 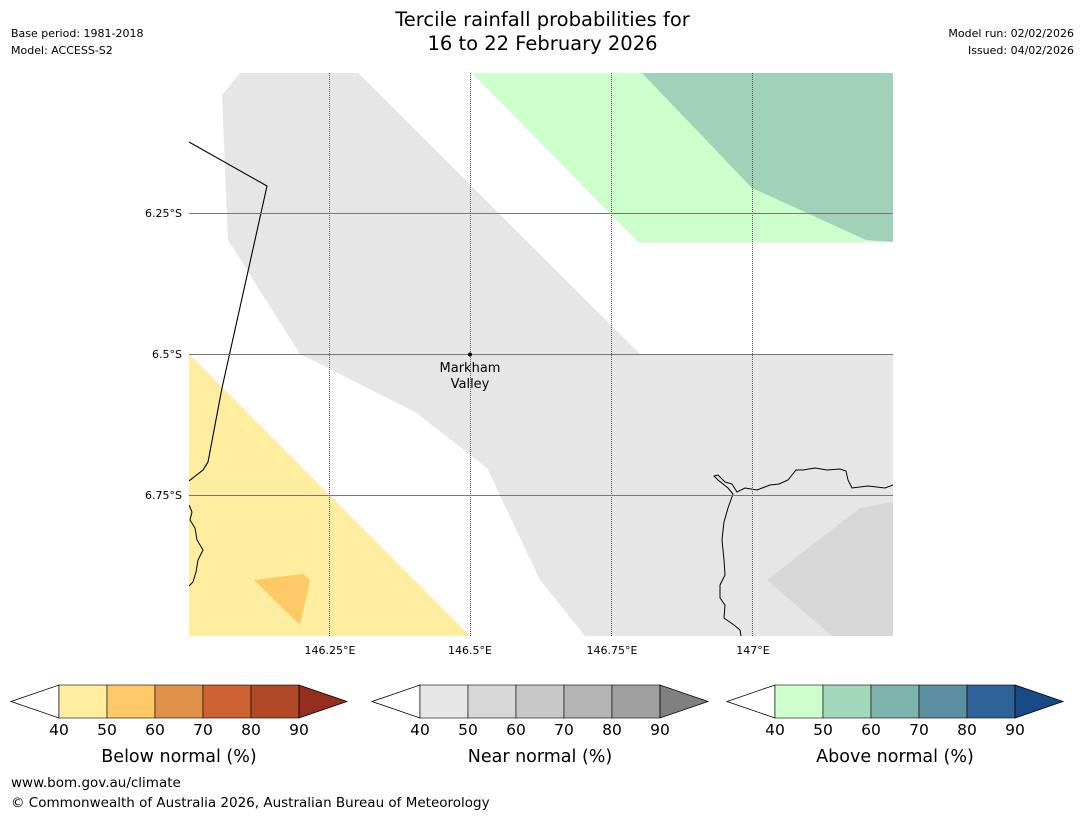 I want to click on lon-label-146-75: 146.75°E, so click(x=612, y=650).